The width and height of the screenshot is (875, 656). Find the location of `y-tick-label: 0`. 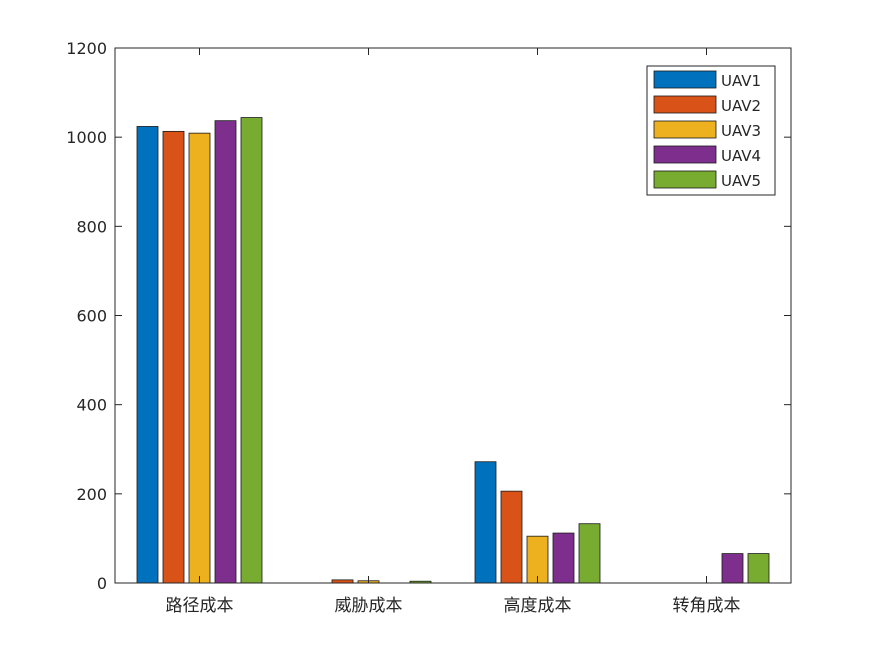

y-tick-label: 0 is located at coordinates (102, 583).